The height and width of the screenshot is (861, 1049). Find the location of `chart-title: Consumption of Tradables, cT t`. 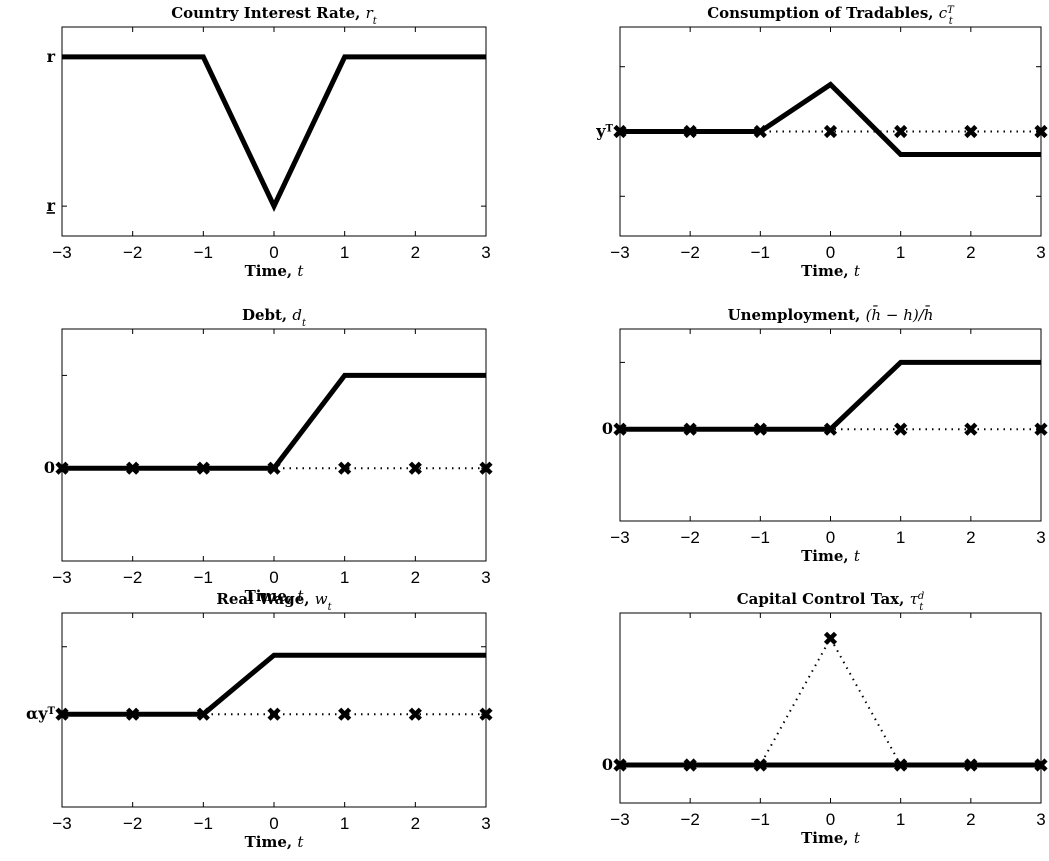

chart-title: Consumption of Tradables, cT t is located at coordinates (831, 15).